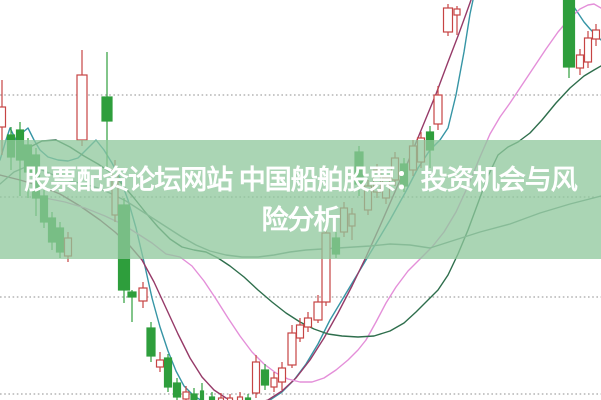 This screenshot has width=601, height=400. Describe the element at coordinates (301, 219) in the screenshot. I see `banner-title-line2: 险分析` at that location.